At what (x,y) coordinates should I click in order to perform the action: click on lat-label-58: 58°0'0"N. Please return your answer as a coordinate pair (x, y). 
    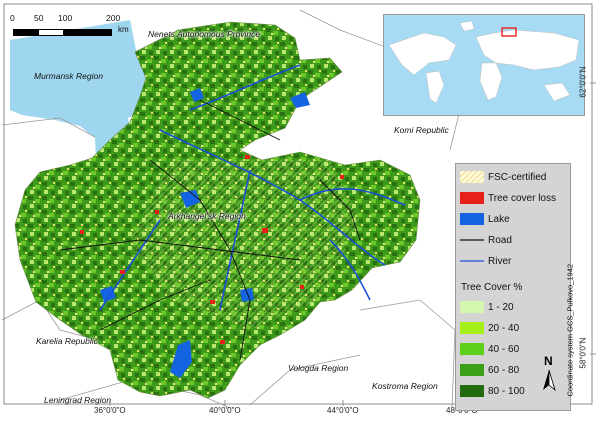
    Looking at the image, I should click on (583, 353).